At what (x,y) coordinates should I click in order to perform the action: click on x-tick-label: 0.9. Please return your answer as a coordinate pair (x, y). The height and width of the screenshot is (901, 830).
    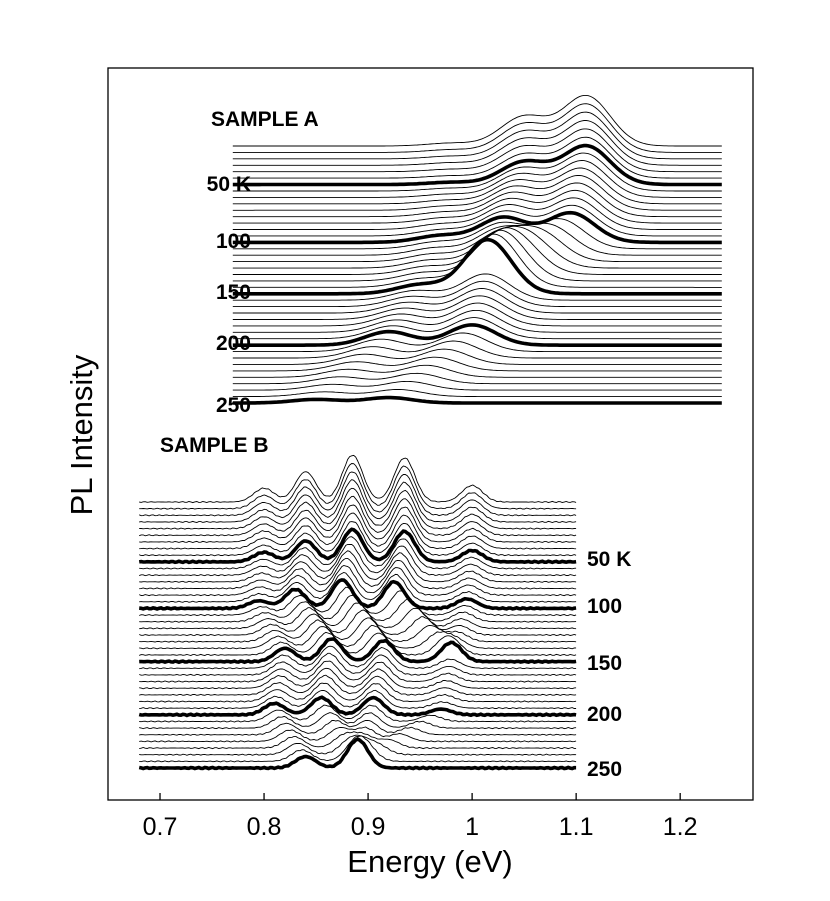
    Looking at the image, I should click on (368, 827).